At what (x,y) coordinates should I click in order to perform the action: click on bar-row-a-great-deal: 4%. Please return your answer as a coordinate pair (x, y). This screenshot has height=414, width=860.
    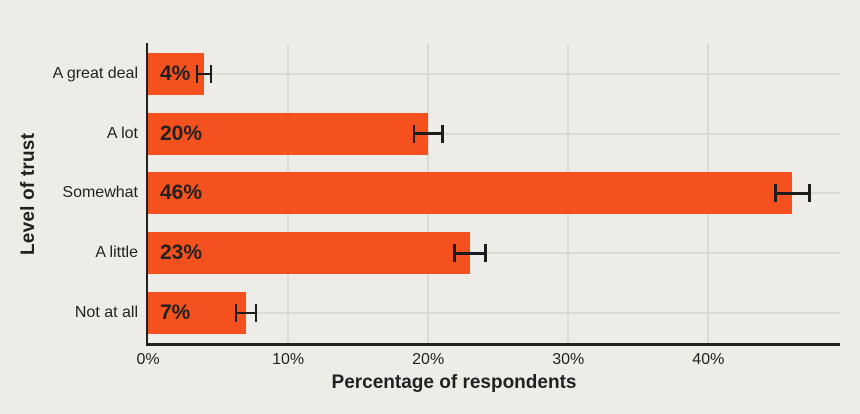
    Looking at the image, I should click on (494, 74).